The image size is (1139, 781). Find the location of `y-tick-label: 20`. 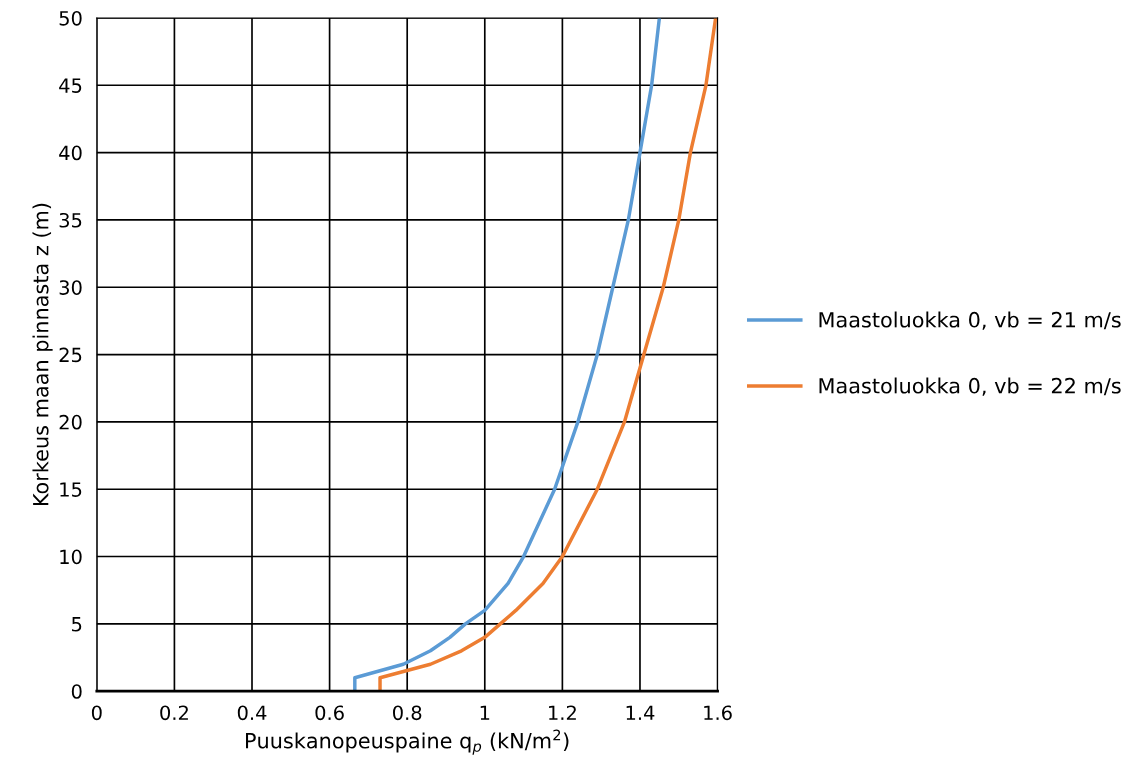

y-tick-label: 20 is located at coordinates (70, 422).